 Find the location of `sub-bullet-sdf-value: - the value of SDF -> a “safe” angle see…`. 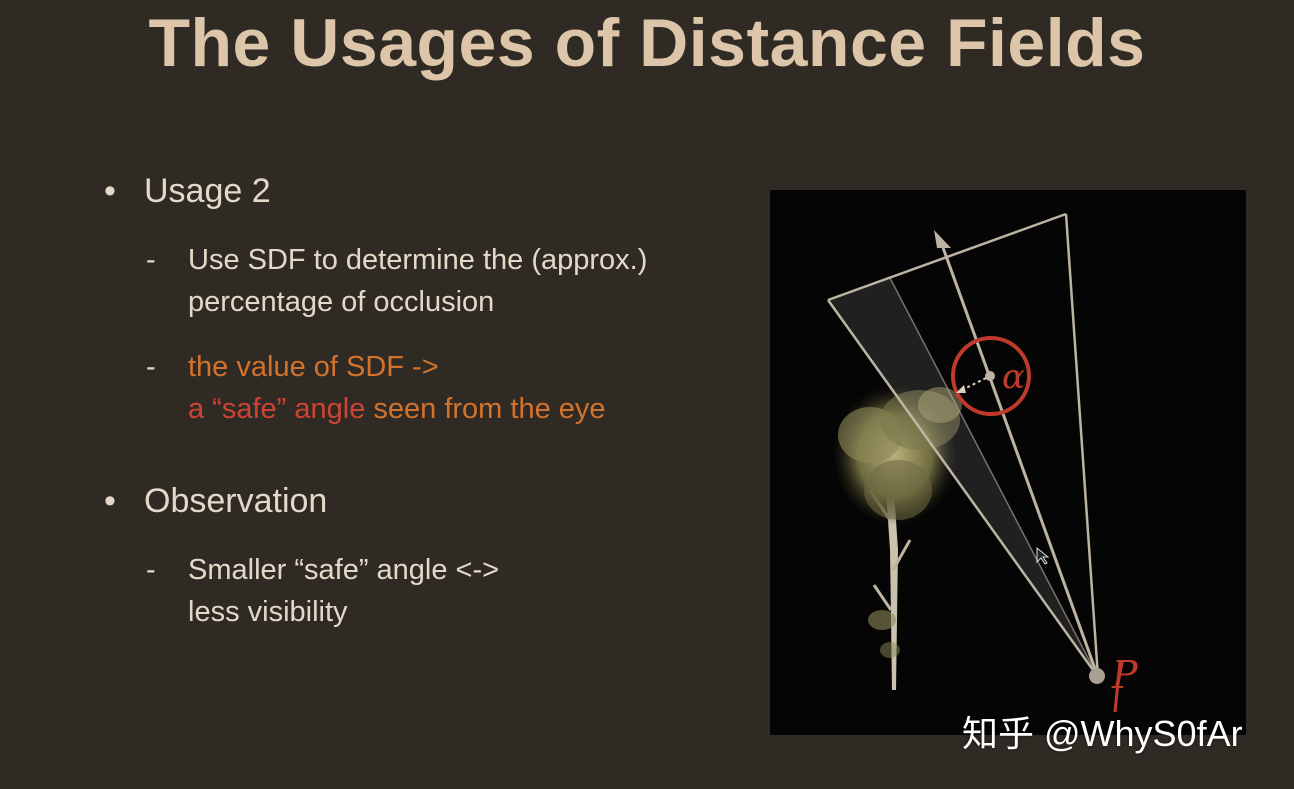

sub-bullet-sdf-value: - the value of SDF -> a “safe” angle see… is located at coordinates (376, 388).